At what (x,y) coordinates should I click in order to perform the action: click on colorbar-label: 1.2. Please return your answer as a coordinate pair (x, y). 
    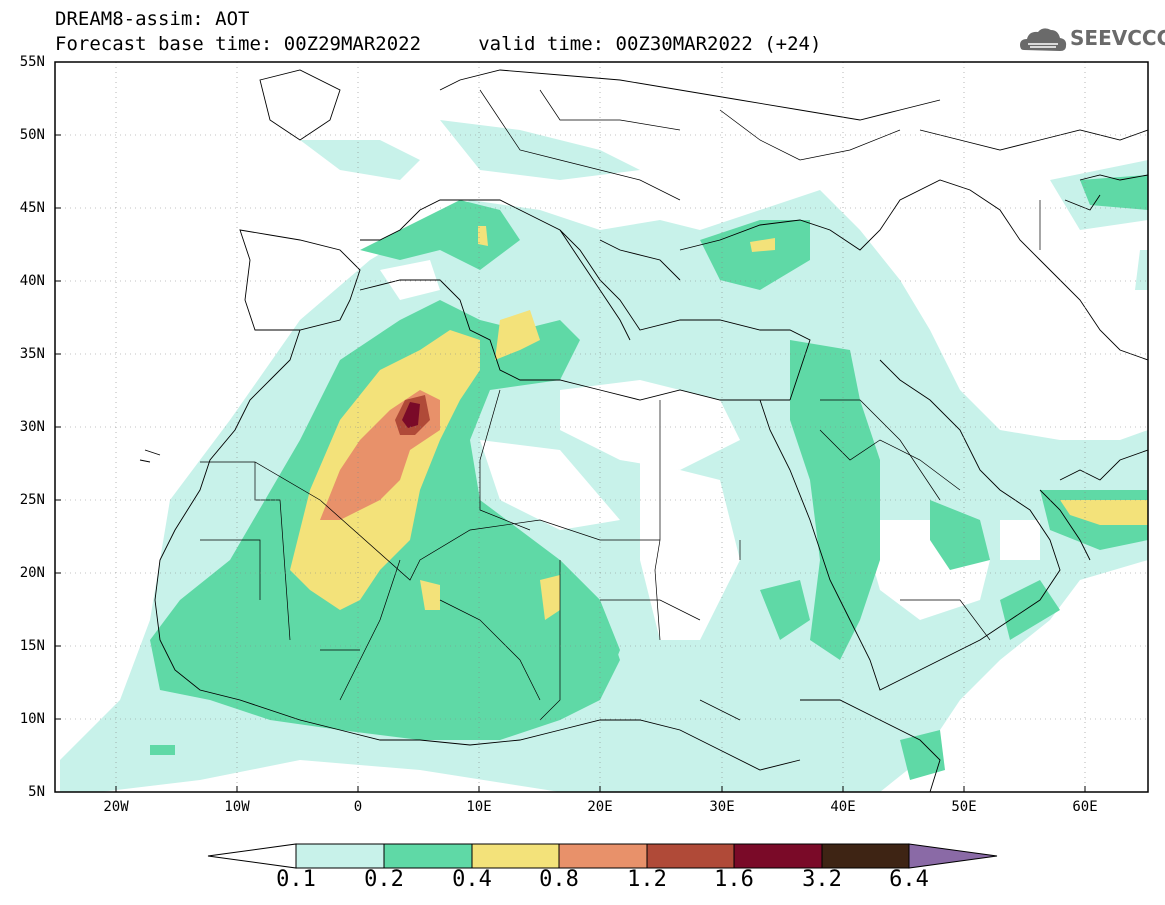
    Looking at the image, I should click on (647, 879).